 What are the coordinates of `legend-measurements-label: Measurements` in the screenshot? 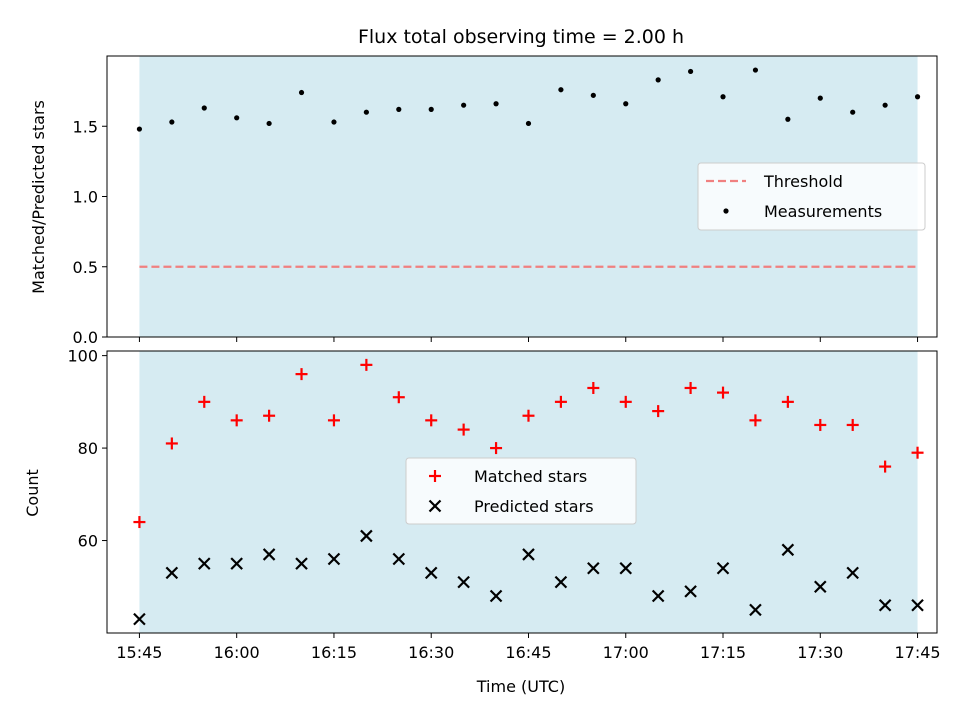 It's located at (823, 211).